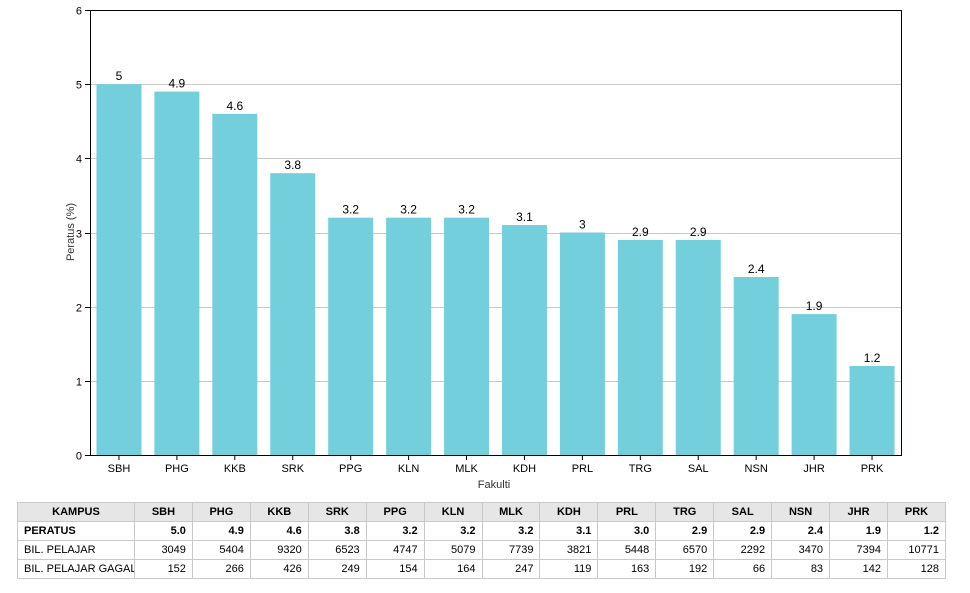 The height and width of the screenshot is (593, 970). Describe the element at coordinates (337, 512) in the screenshot. I see `table-column-header: SRK` at that location.